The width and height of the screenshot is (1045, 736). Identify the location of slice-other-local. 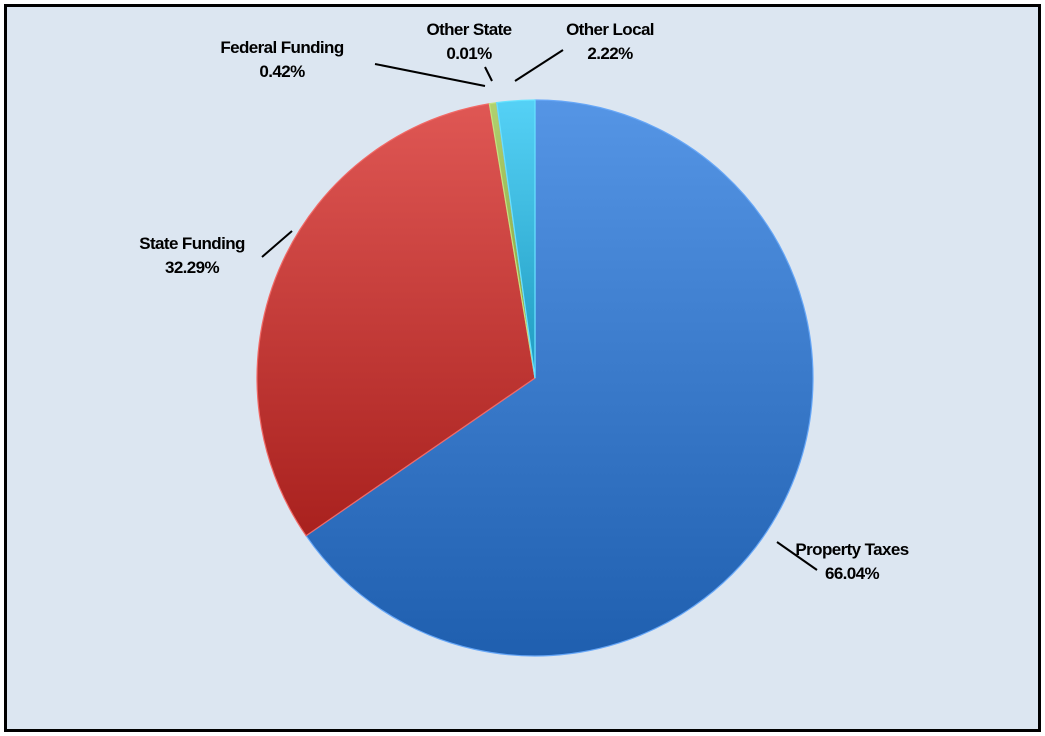
(516, 239).